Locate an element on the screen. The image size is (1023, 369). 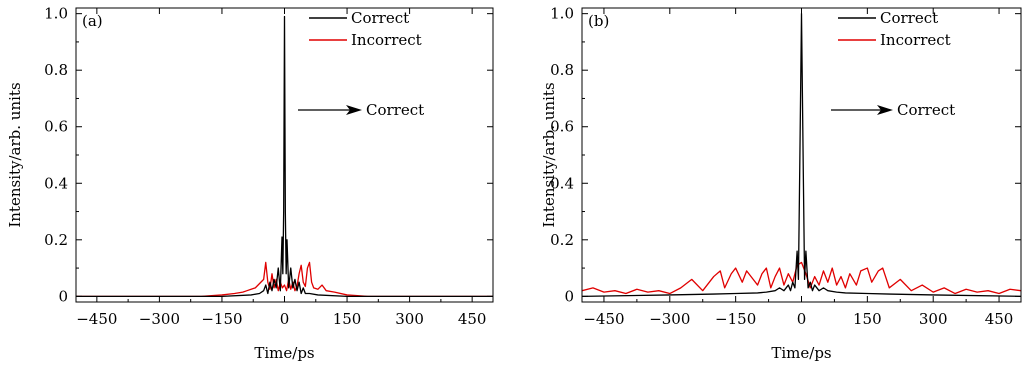
panel-label: (a) is located at coordinates (92, 21).